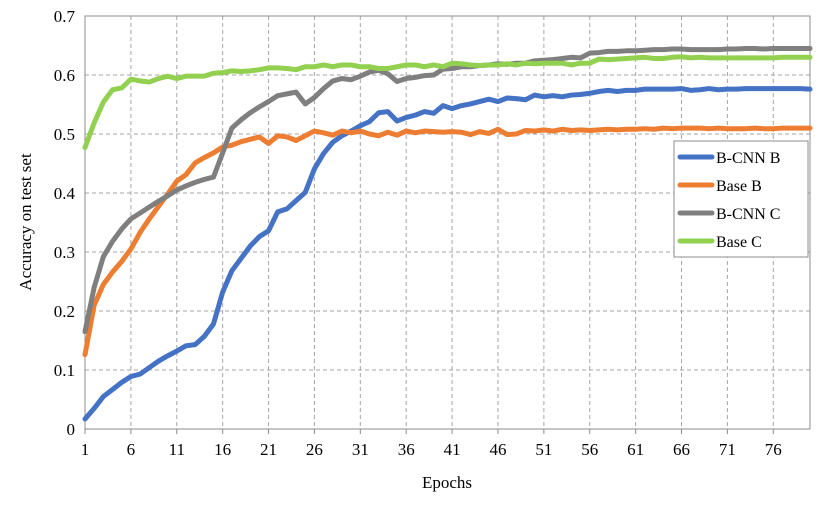  What do you see at coordinates (681, 449) in the screenshot?
I see `x-tick-label: 66` at bounding box center [681, 449].